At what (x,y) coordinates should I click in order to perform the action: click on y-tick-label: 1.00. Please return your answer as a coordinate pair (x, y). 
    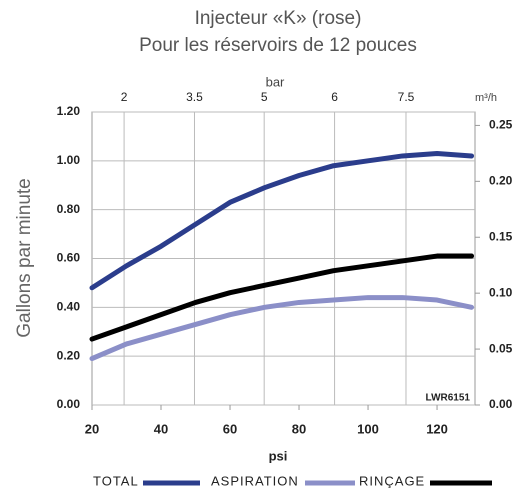
    Looking at the image, I should click on (69, 160).